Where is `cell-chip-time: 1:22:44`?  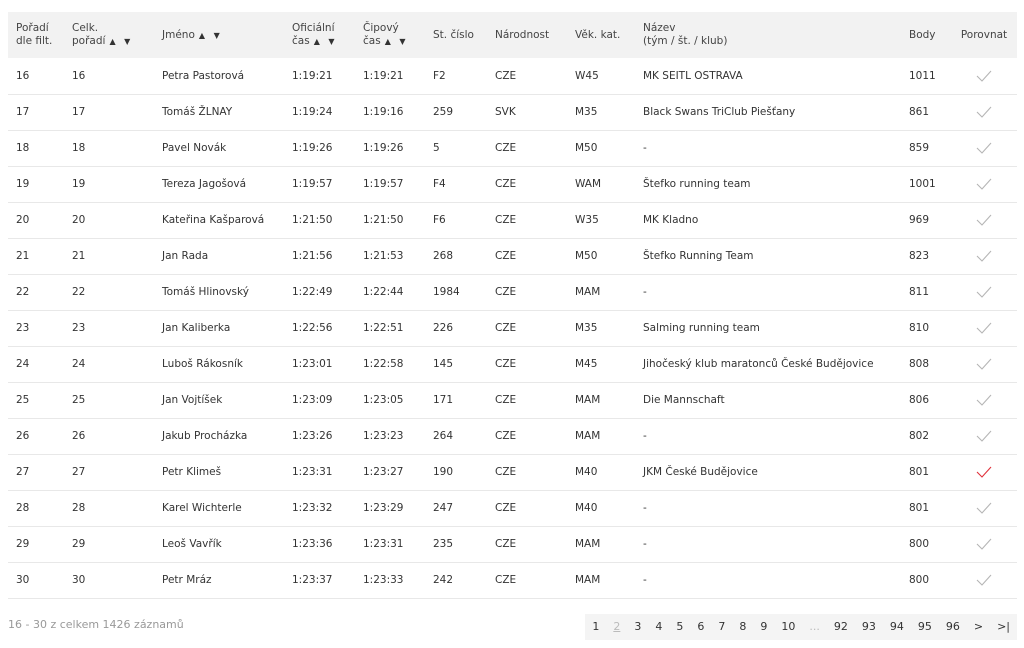 cell-chip-time: 1:22:44 is located at coordinates (383, 292).